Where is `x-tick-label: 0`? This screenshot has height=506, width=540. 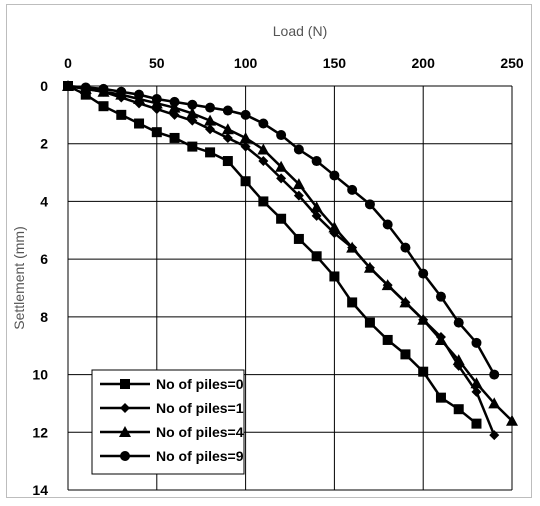
x-tick-label: 0 is located at coordinates (68, 63).